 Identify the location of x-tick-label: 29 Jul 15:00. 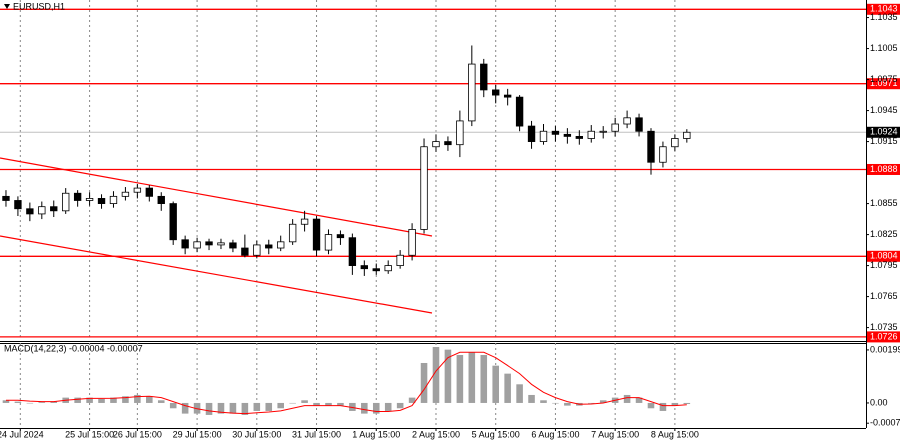
(197, 434).